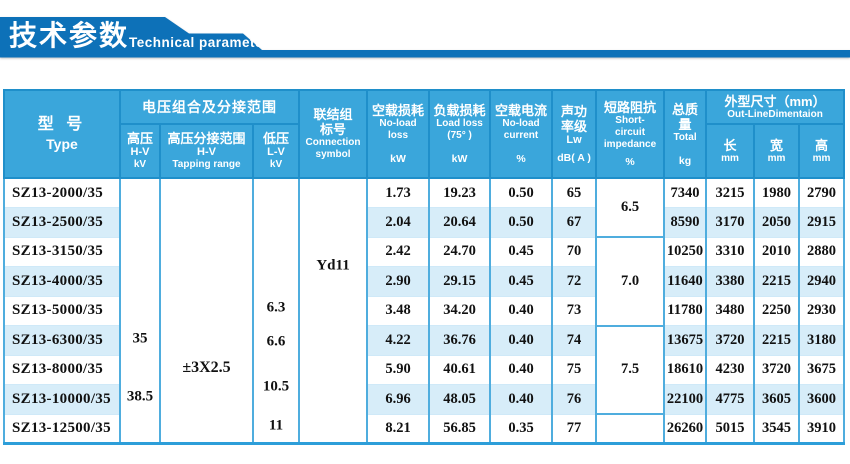 This screenshot has width=850, height=464. I want to click on tapping-range-value: ±3X2.5, so click(206, 368).